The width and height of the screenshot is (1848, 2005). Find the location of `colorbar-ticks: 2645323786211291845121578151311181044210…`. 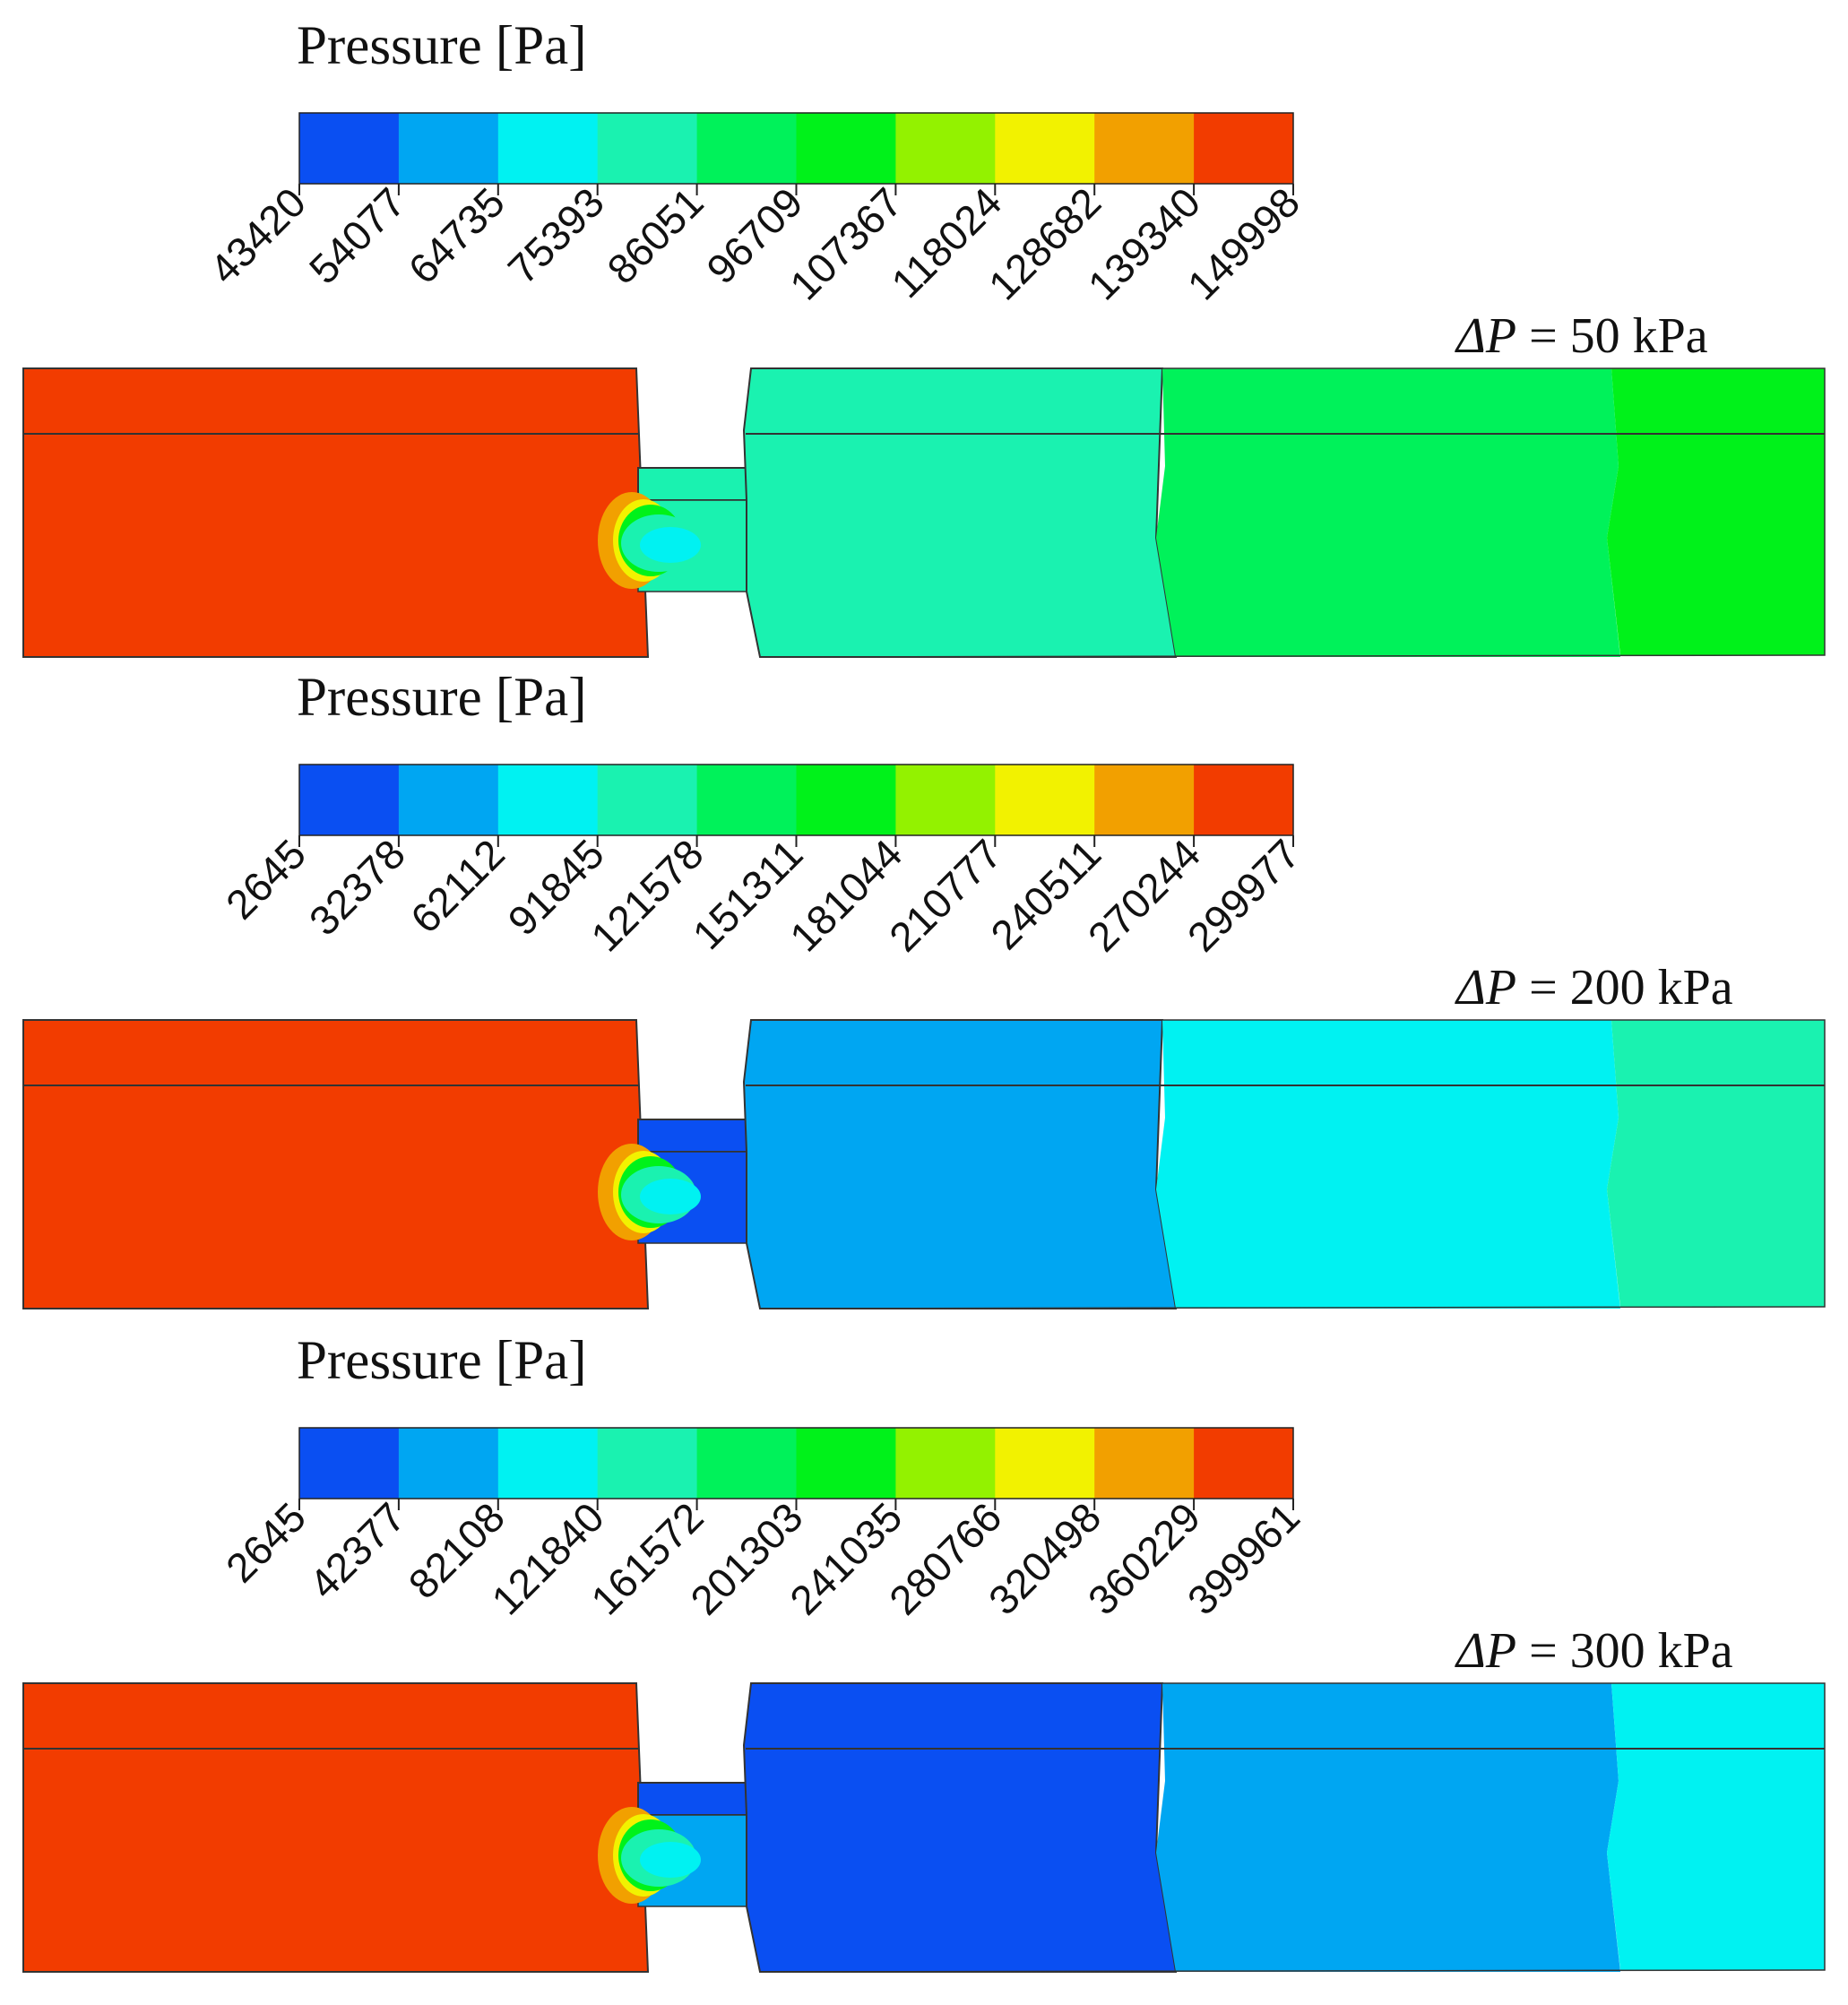

colorbar-ticks: 2645323786211291845121578151311181044210… is located at coordinates (762, 895).